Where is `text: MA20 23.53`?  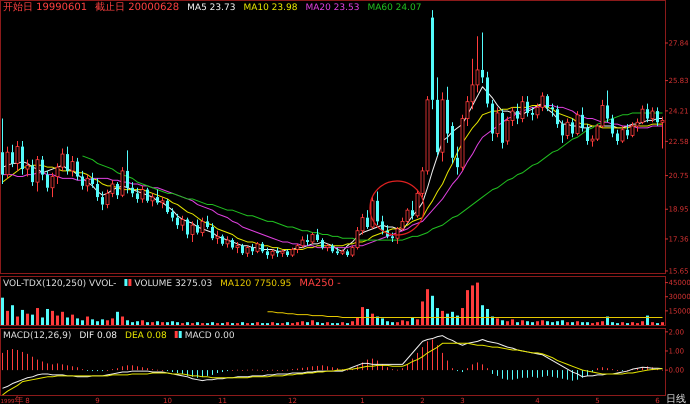
text: MA20 23.53 is located at coordinates (332, 8).